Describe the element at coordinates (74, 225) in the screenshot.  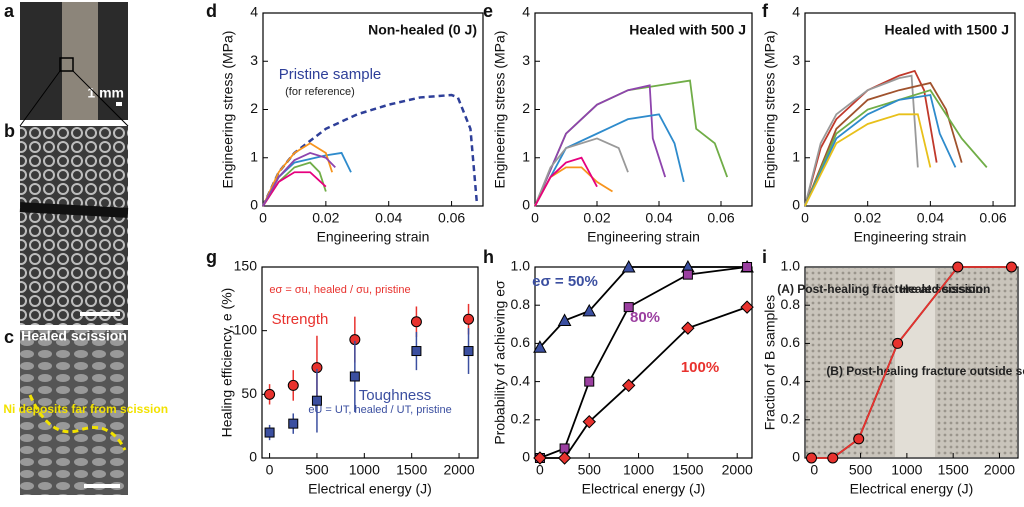
I see `photo-b` at that location.